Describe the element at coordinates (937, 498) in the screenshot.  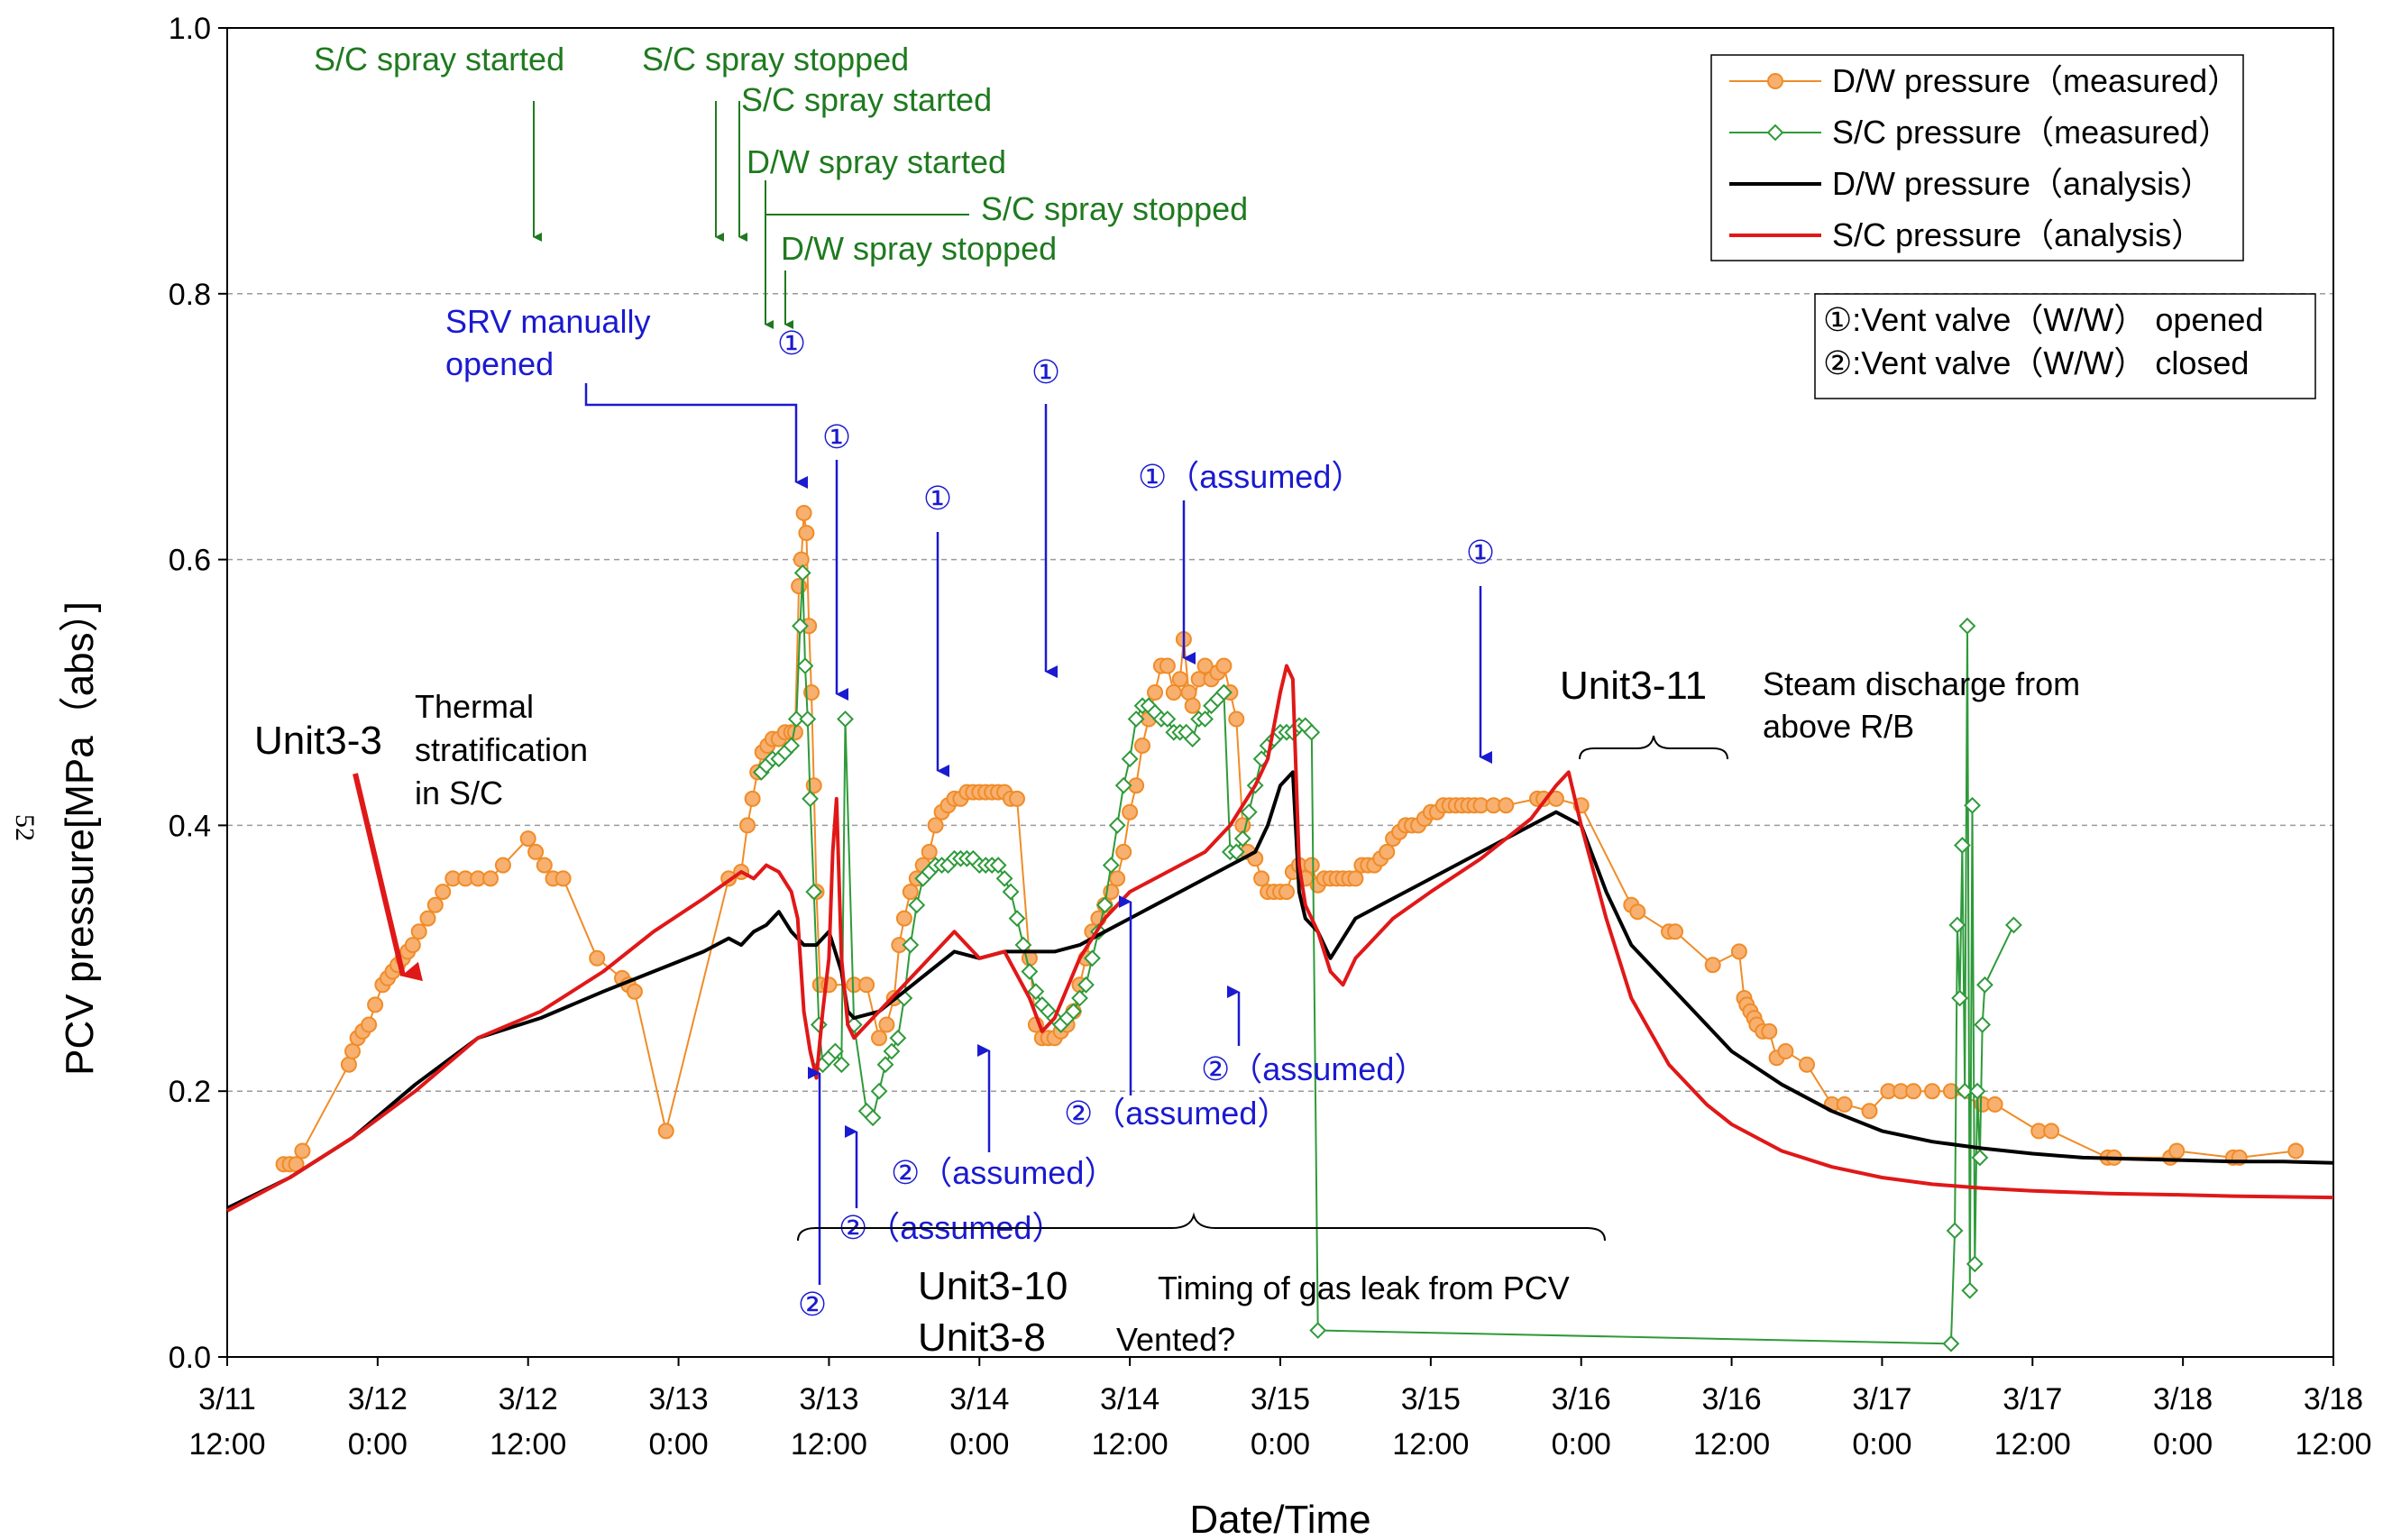
I see `vent-open-mark-3: ①` at that location.